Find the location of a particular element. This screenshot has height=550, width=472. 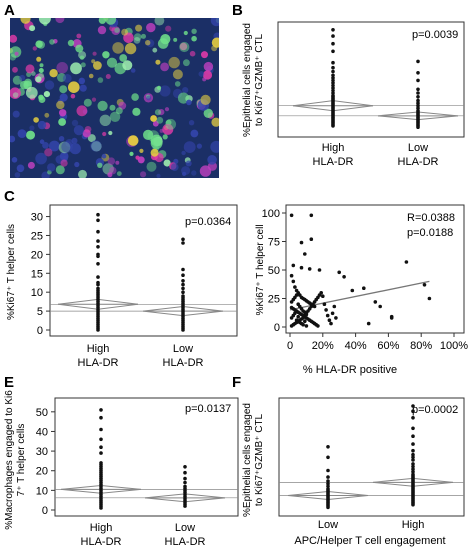

panel-c-cat-1: High HLA-DR is located at coordinates (98, 356).